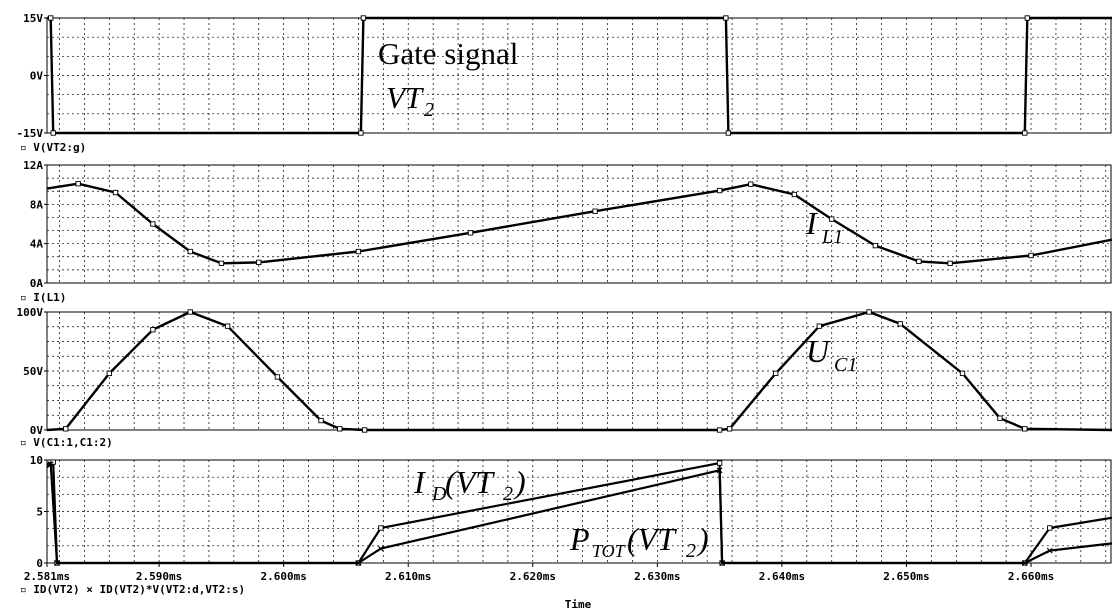  Describe the element at coordinates (906, 576) in the screenshot. I see `xtick-7: 2.650ms` at that location.